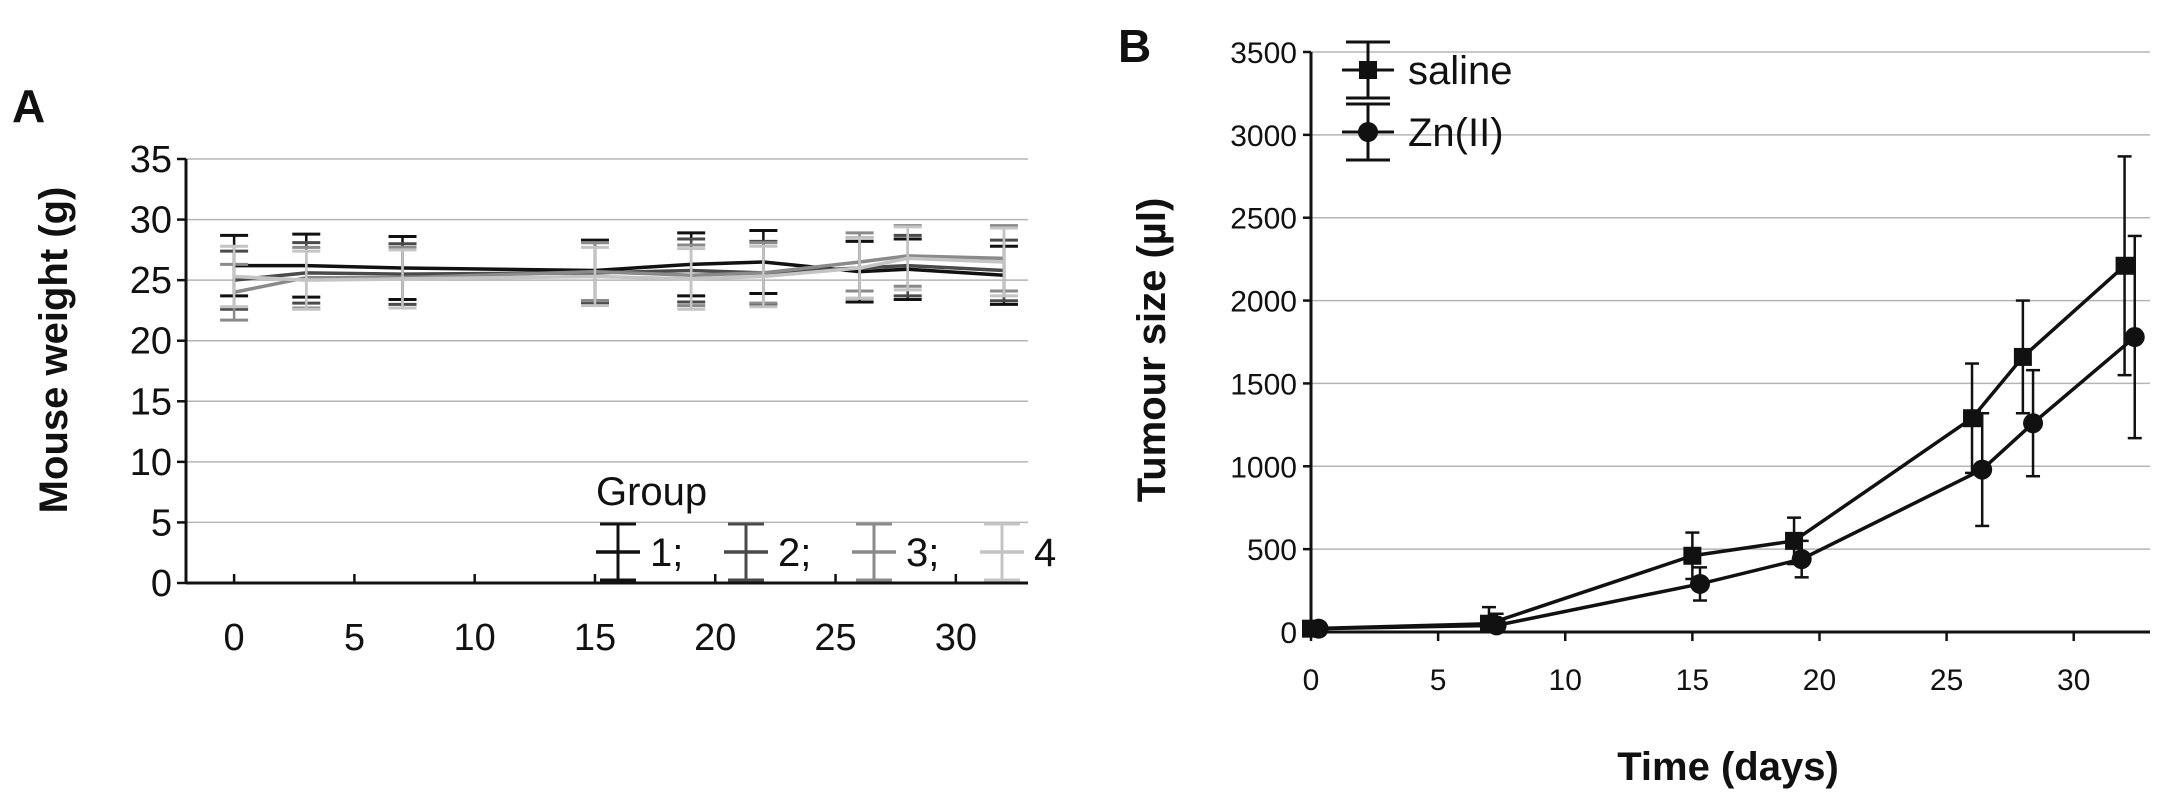  What do you see at coordinates (826, 526) in the screenshot?
I see `panel-a-legend: Group 1; 2; 3; 4` at bounding box center [826, 526].